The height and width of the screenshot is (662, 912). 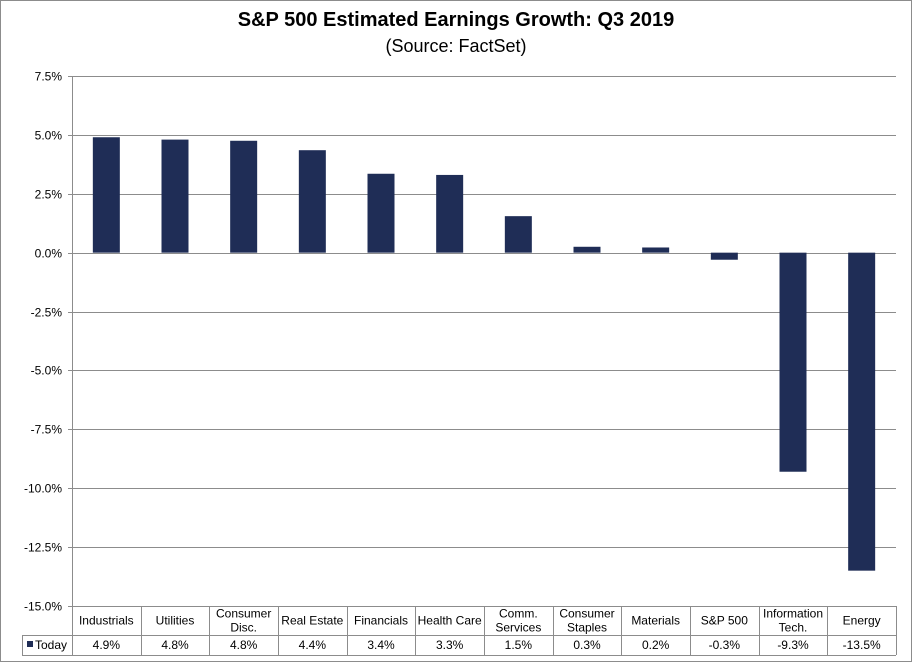 What do you see at coordinates (518, 614) in the screenshot?
I see `category-label: Comm.` at bounding box center [518, 614].